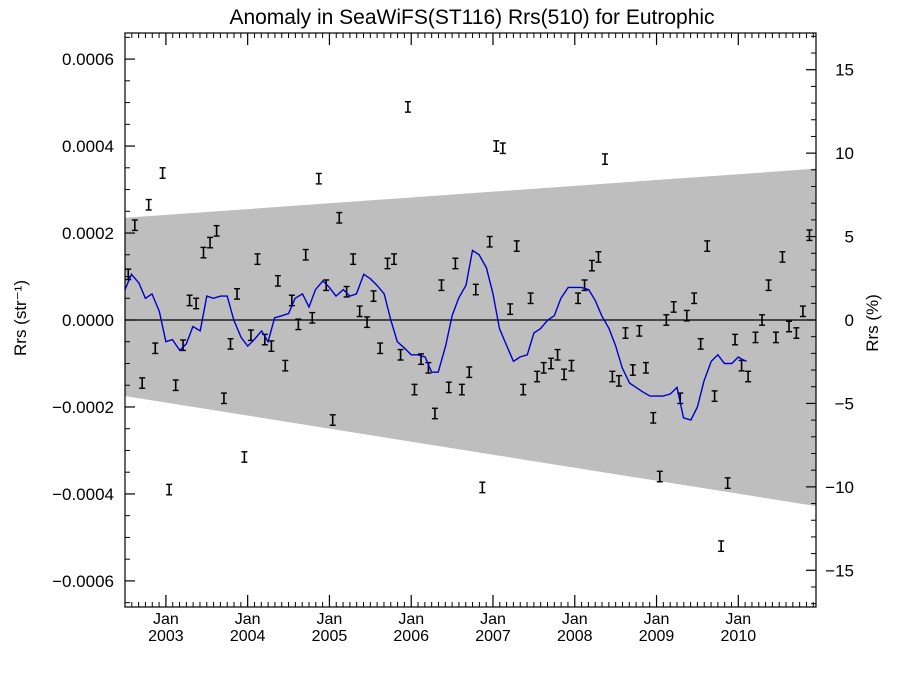  What do you see at coordinates (166, 636) in the screenshot?
I see `x-tick-label-year: 2003` at bounding box center [166, 636].